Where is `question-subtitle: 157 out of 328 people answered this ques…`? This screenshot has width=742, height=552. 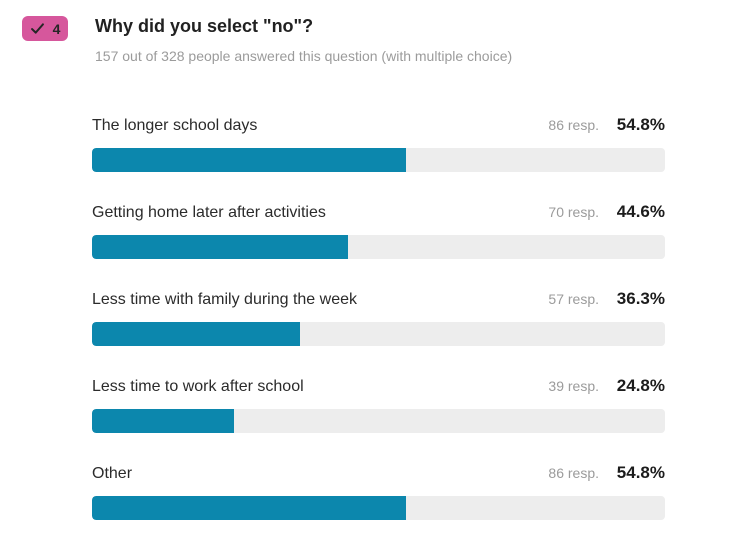 question-subtitle: 157 out of 328 people answered this ques… is located at coordinates (304, 56).